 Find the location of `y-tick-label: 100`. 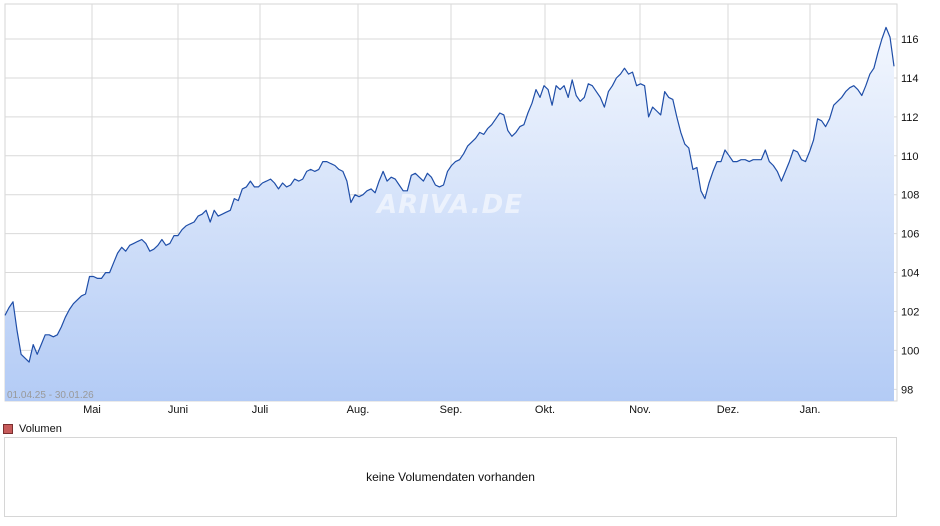

y-tick-label: 100 is located at coordinates (910, 351).